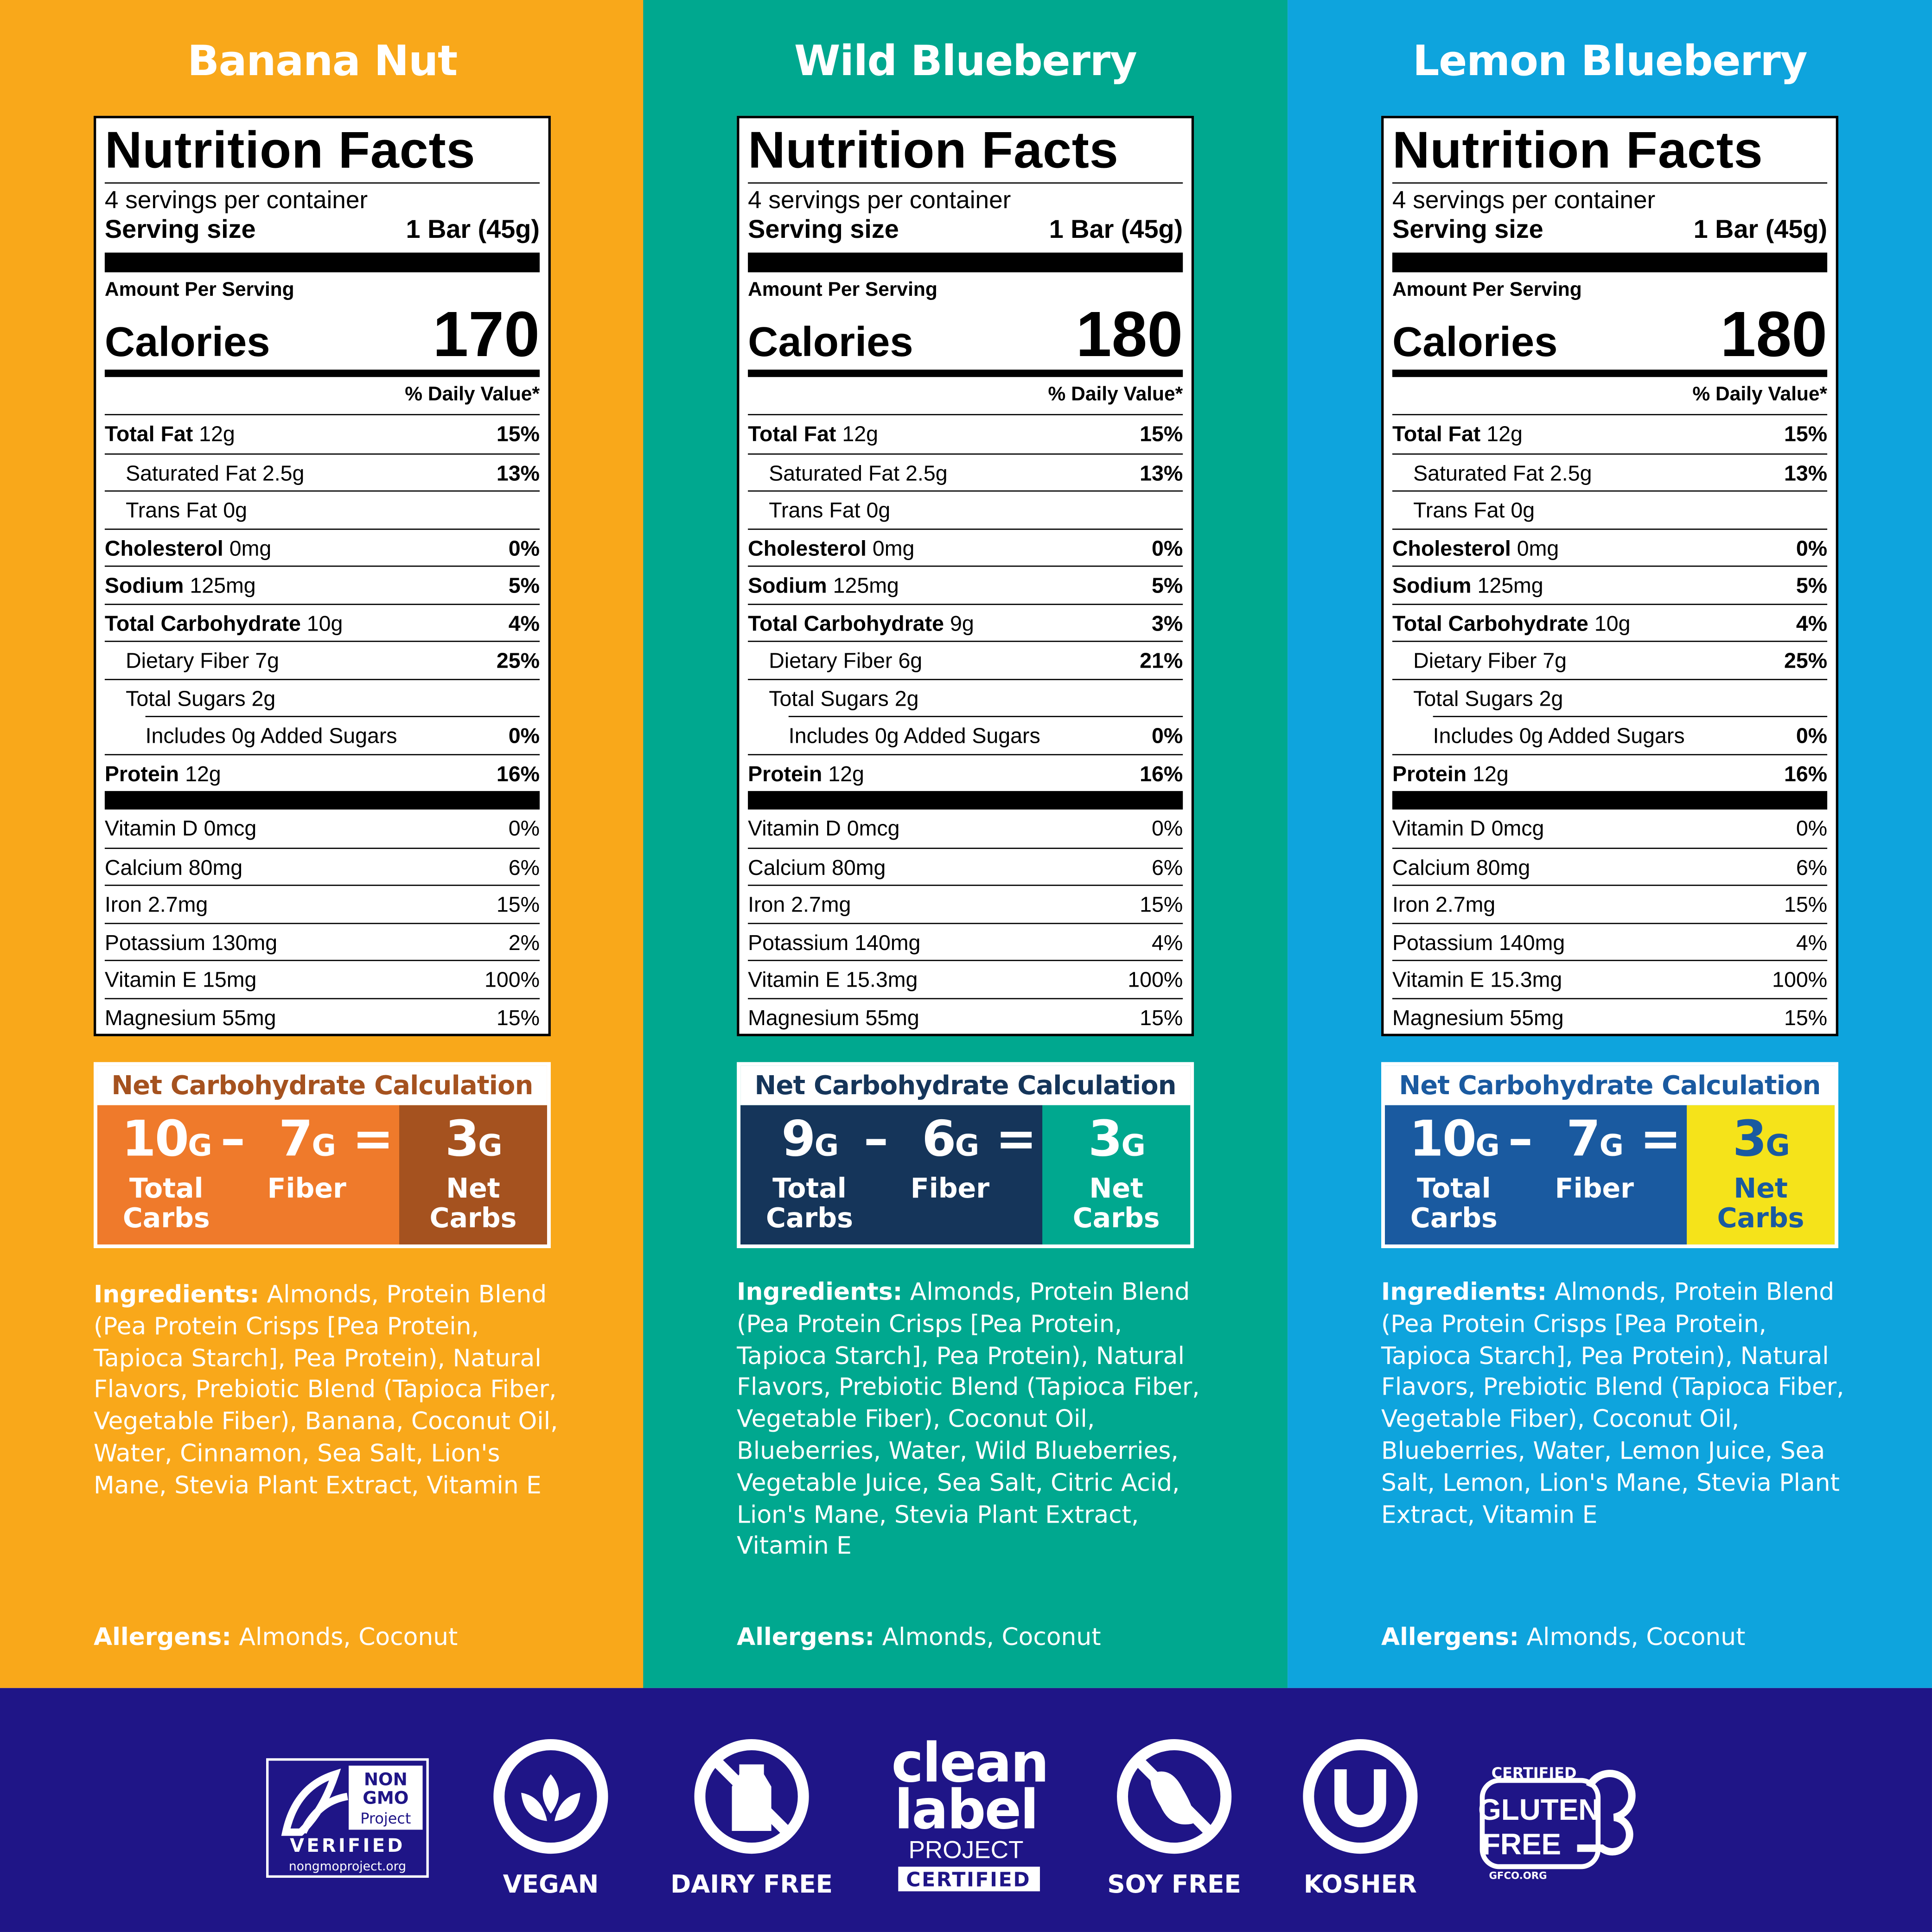 This screenshot has height=1932, width=1932. Describe the element at coordinates (224, 623) in the screenshot. I see `nutrient-name: Total Carbohydrate 10g` at that location.